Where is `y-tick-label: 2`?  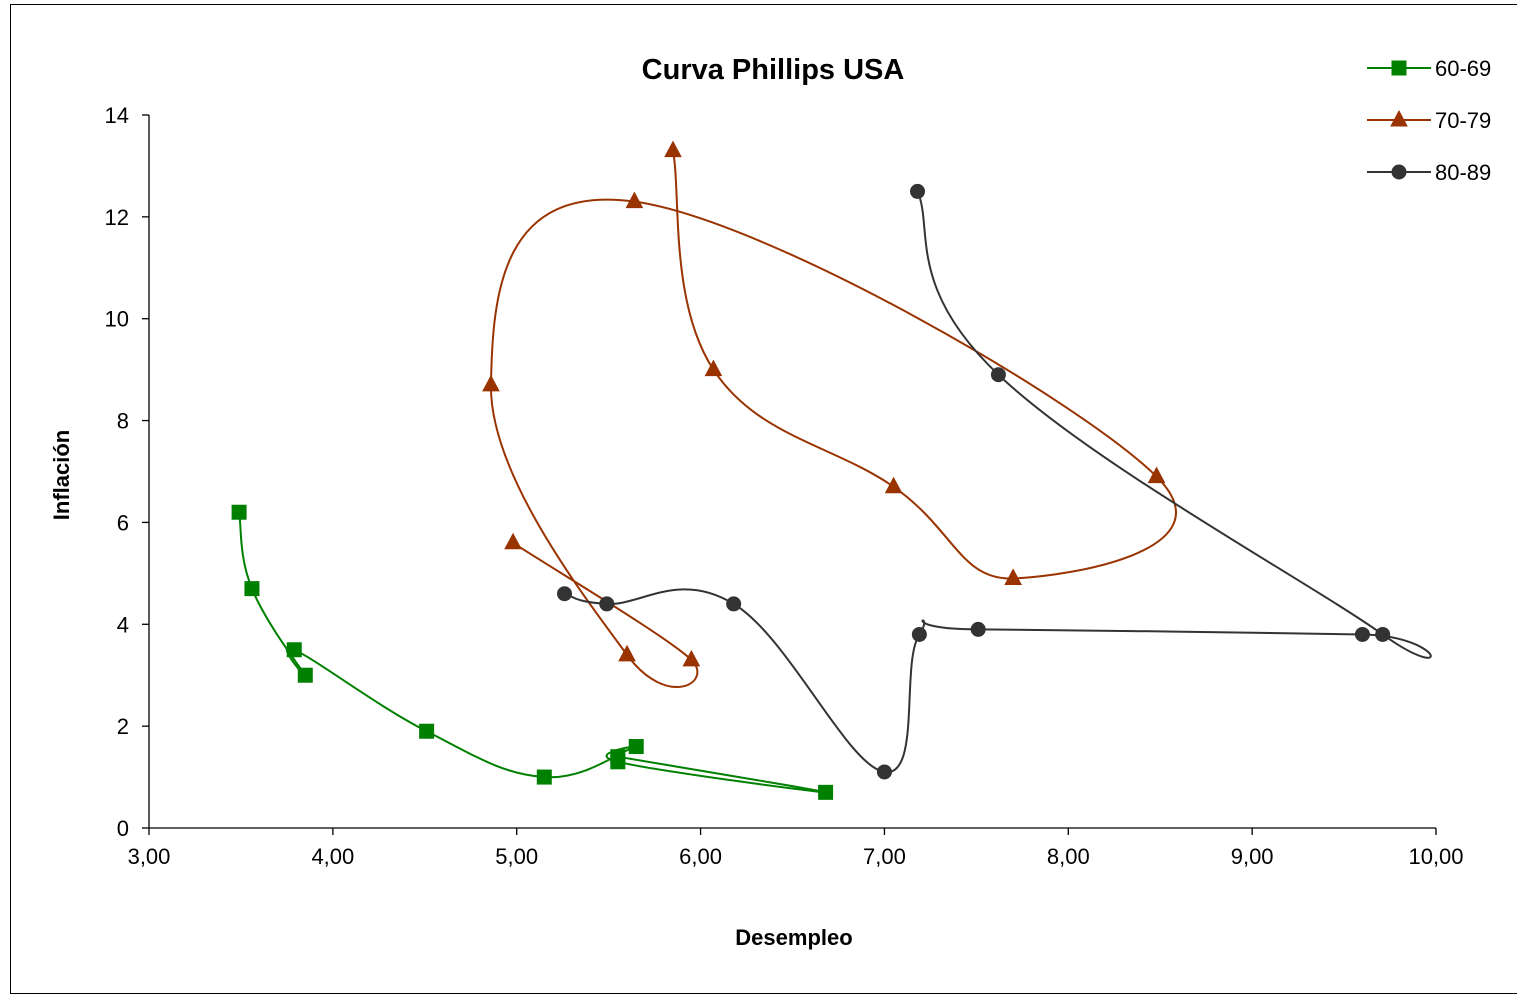
y-tick-label: 2 is located at coordinates (123, 726).